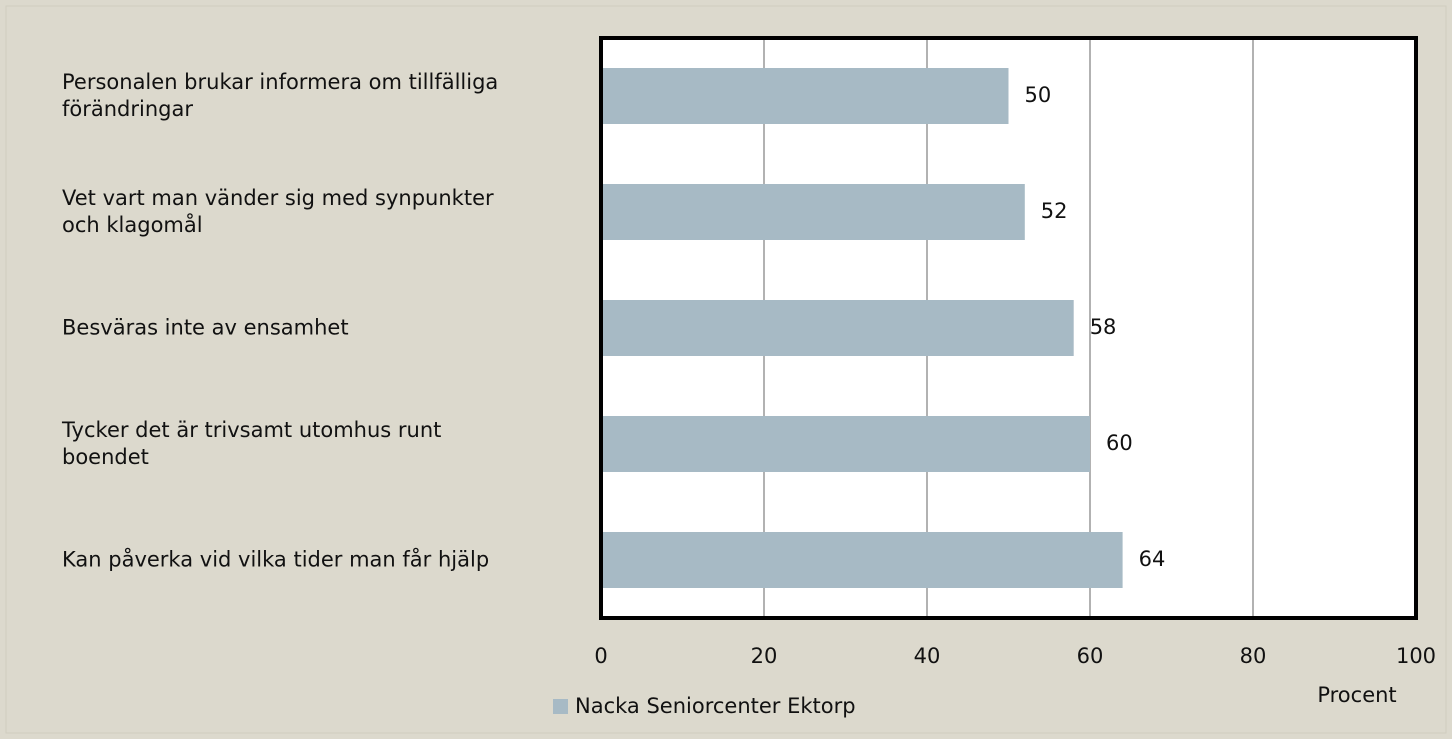  I want to click on x-tick-label: 20, so click(764, 656).